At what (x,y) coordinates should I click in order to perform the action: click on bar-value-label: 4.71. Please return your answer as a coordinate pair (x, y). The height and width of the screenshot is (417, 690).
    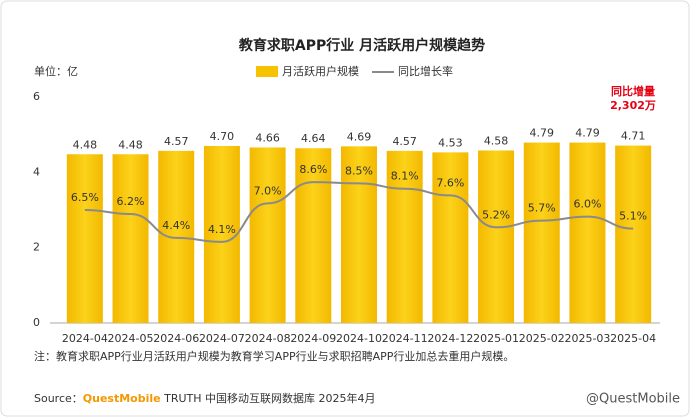
    Looking at the image, I should click on (633, 136).